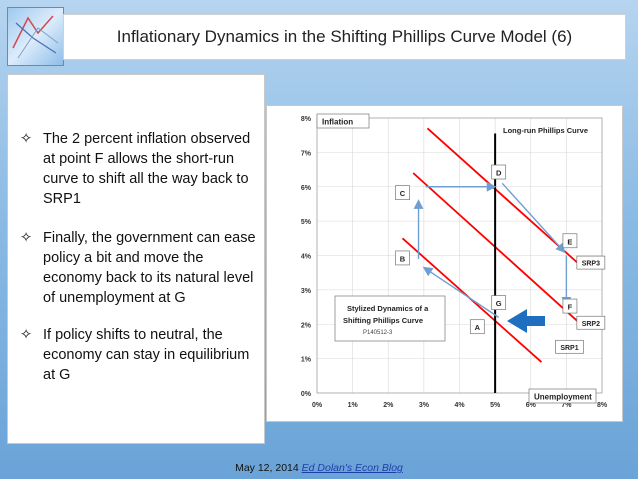 The image size is (638, 479). I want to click on point-label: E, so click(569, 241).